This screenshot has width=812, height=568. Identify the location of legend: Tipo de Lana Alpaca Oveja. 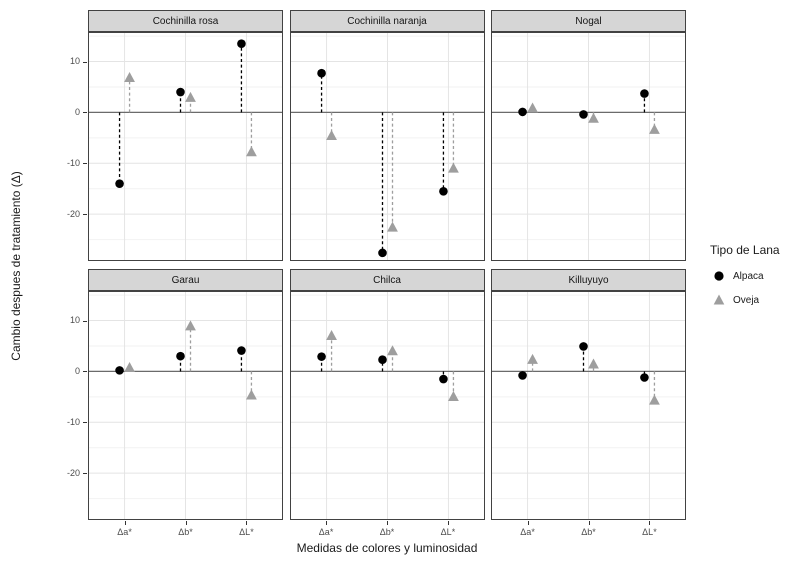
(760, 277).